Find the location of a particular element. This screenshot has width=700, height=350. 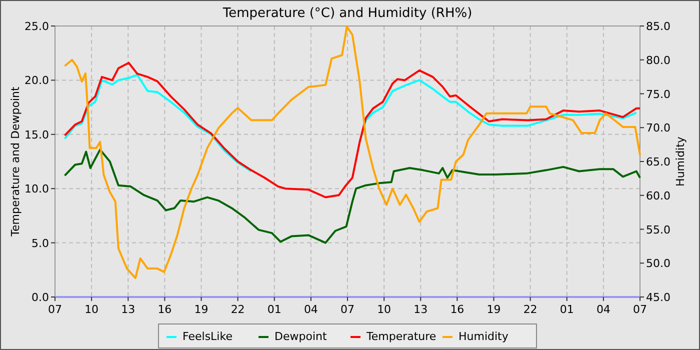

y-tick-label: 10.0 is located at coordinates (36, 189).